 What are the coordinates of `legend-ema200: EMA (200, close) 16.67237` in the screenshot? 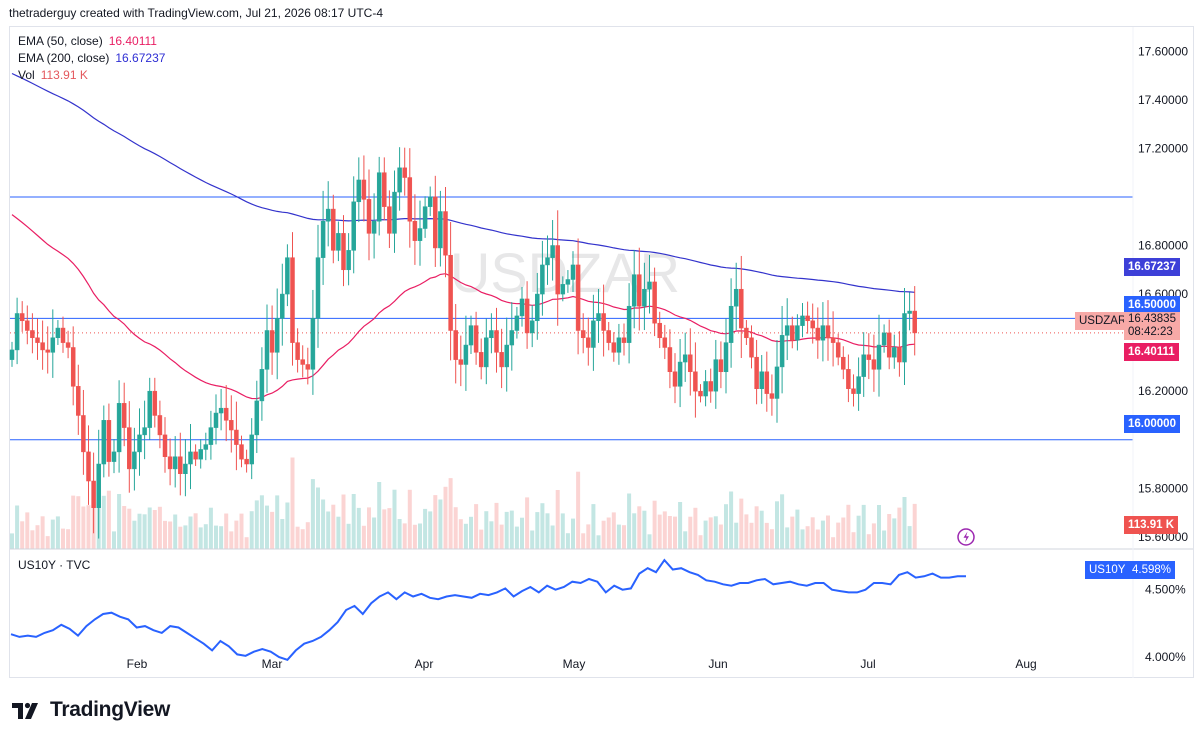 It's located at (91, 58).